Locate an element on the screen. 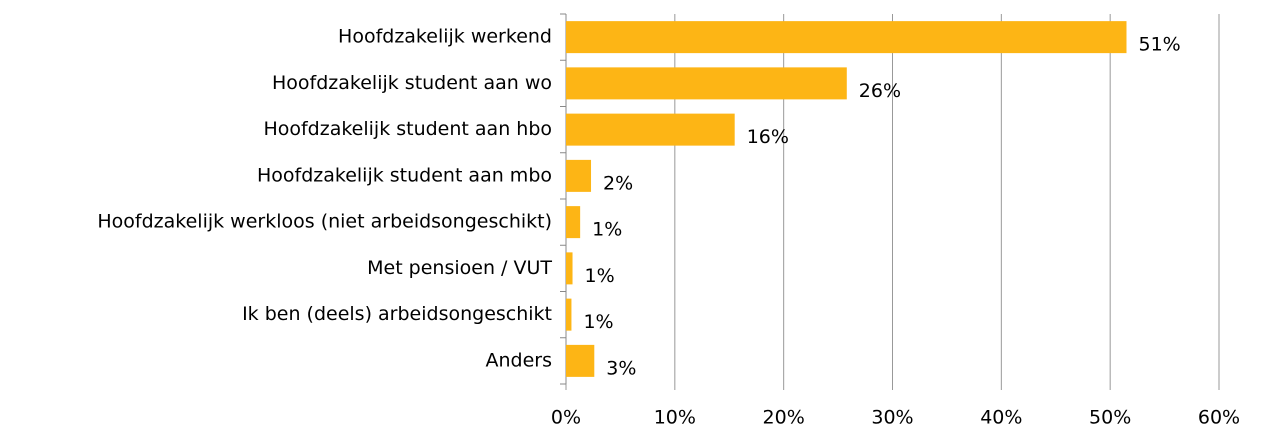 Image resolution: width=1262 pixels, height=430 pixels. y-tick-label: Met pensioen / VUT is located at coordinates (459, 268).